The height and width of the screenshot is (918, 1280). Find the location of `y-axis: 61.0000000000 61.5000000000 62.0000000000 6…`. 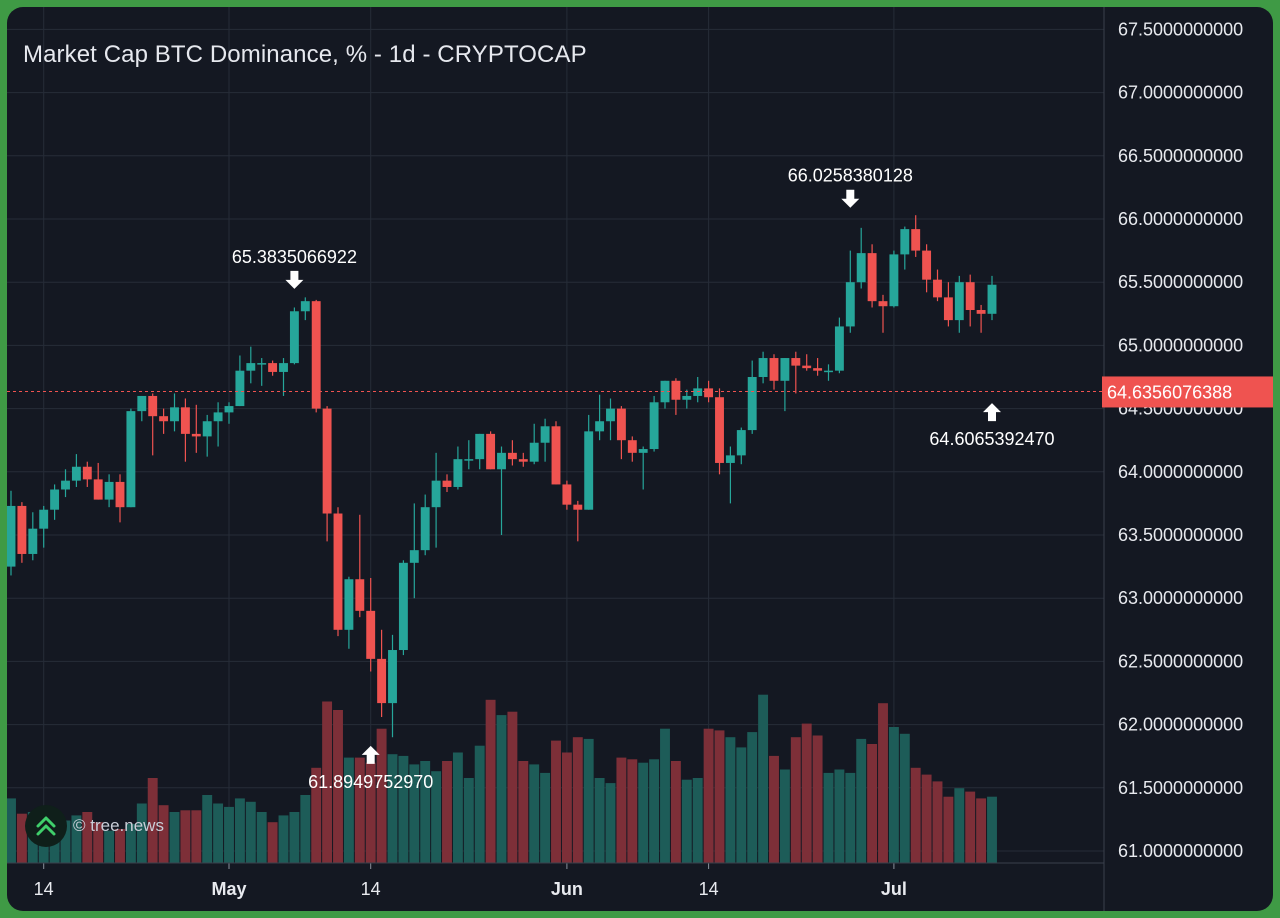

y-axis: 61.0000000000 61.5000000000 62.0000000000 6… is located at coordinates (1173, 459).